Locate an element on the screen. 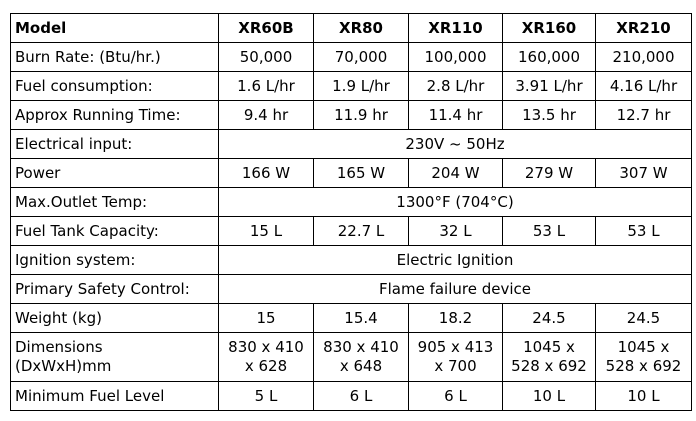  spec-value: 830 x 410 x 648 is located at coordinates (361, 357).